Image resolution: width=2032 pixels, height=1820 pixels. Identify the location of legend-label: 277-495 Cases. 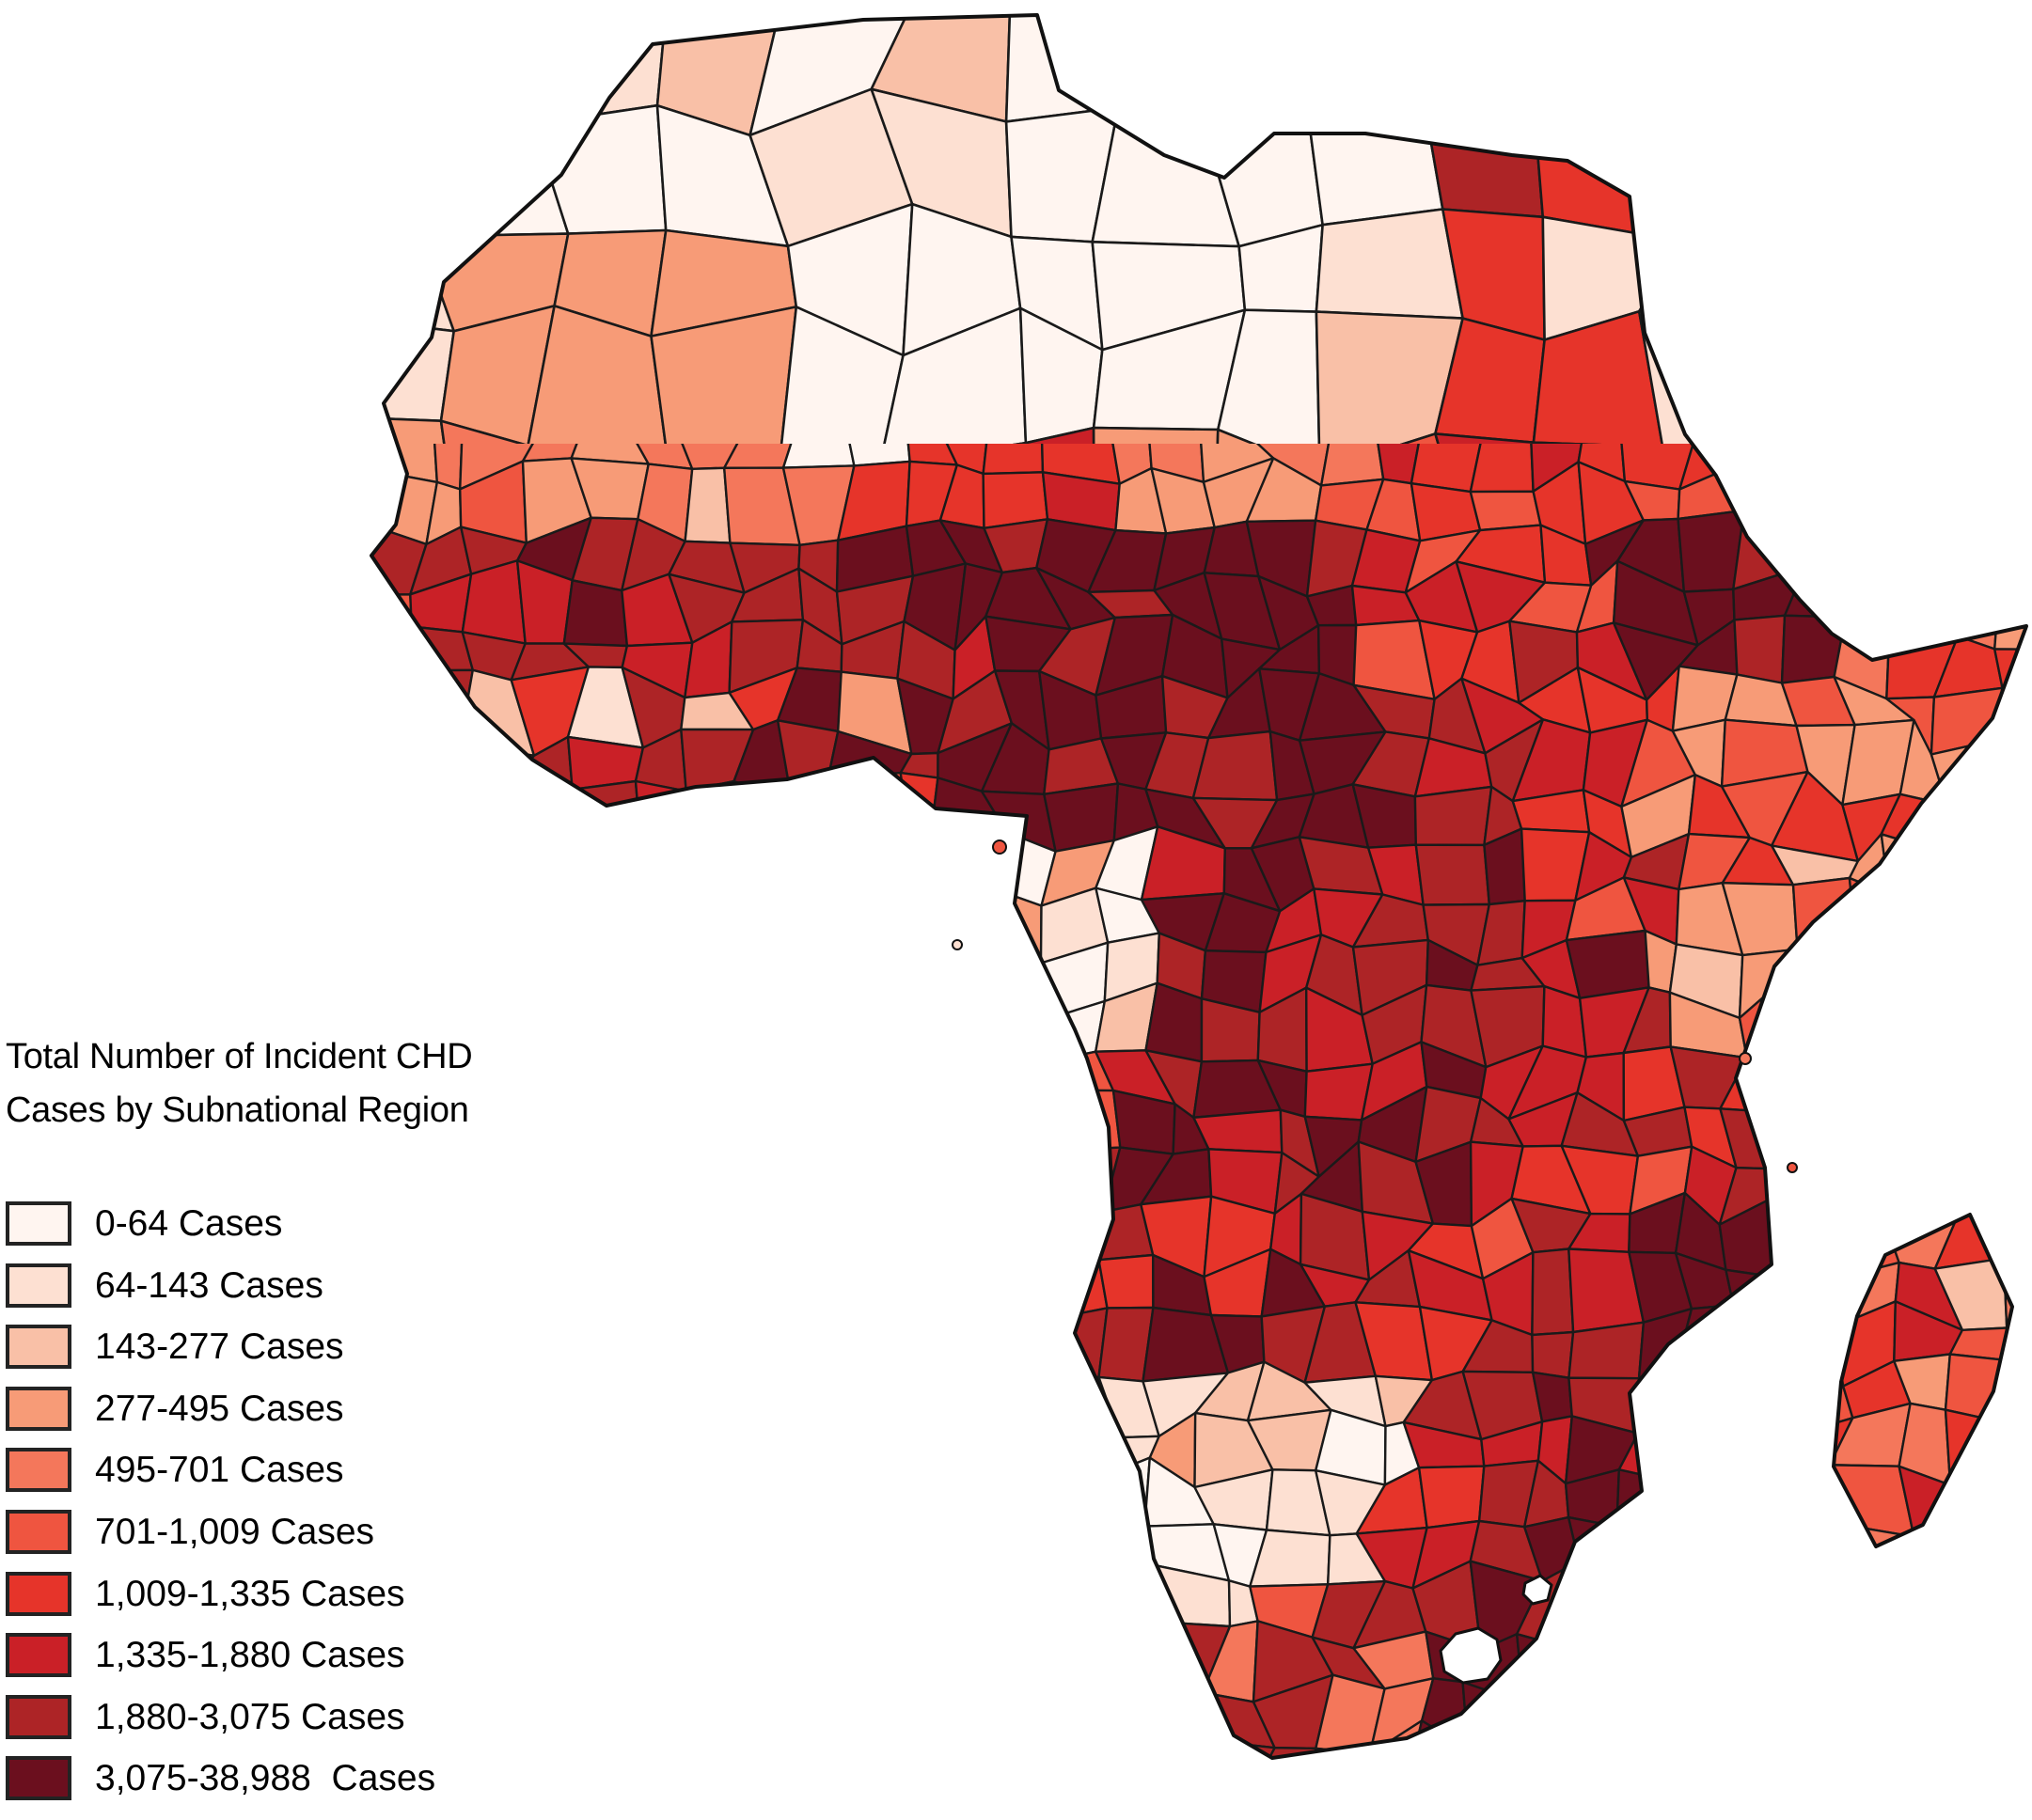
(219, 1408).